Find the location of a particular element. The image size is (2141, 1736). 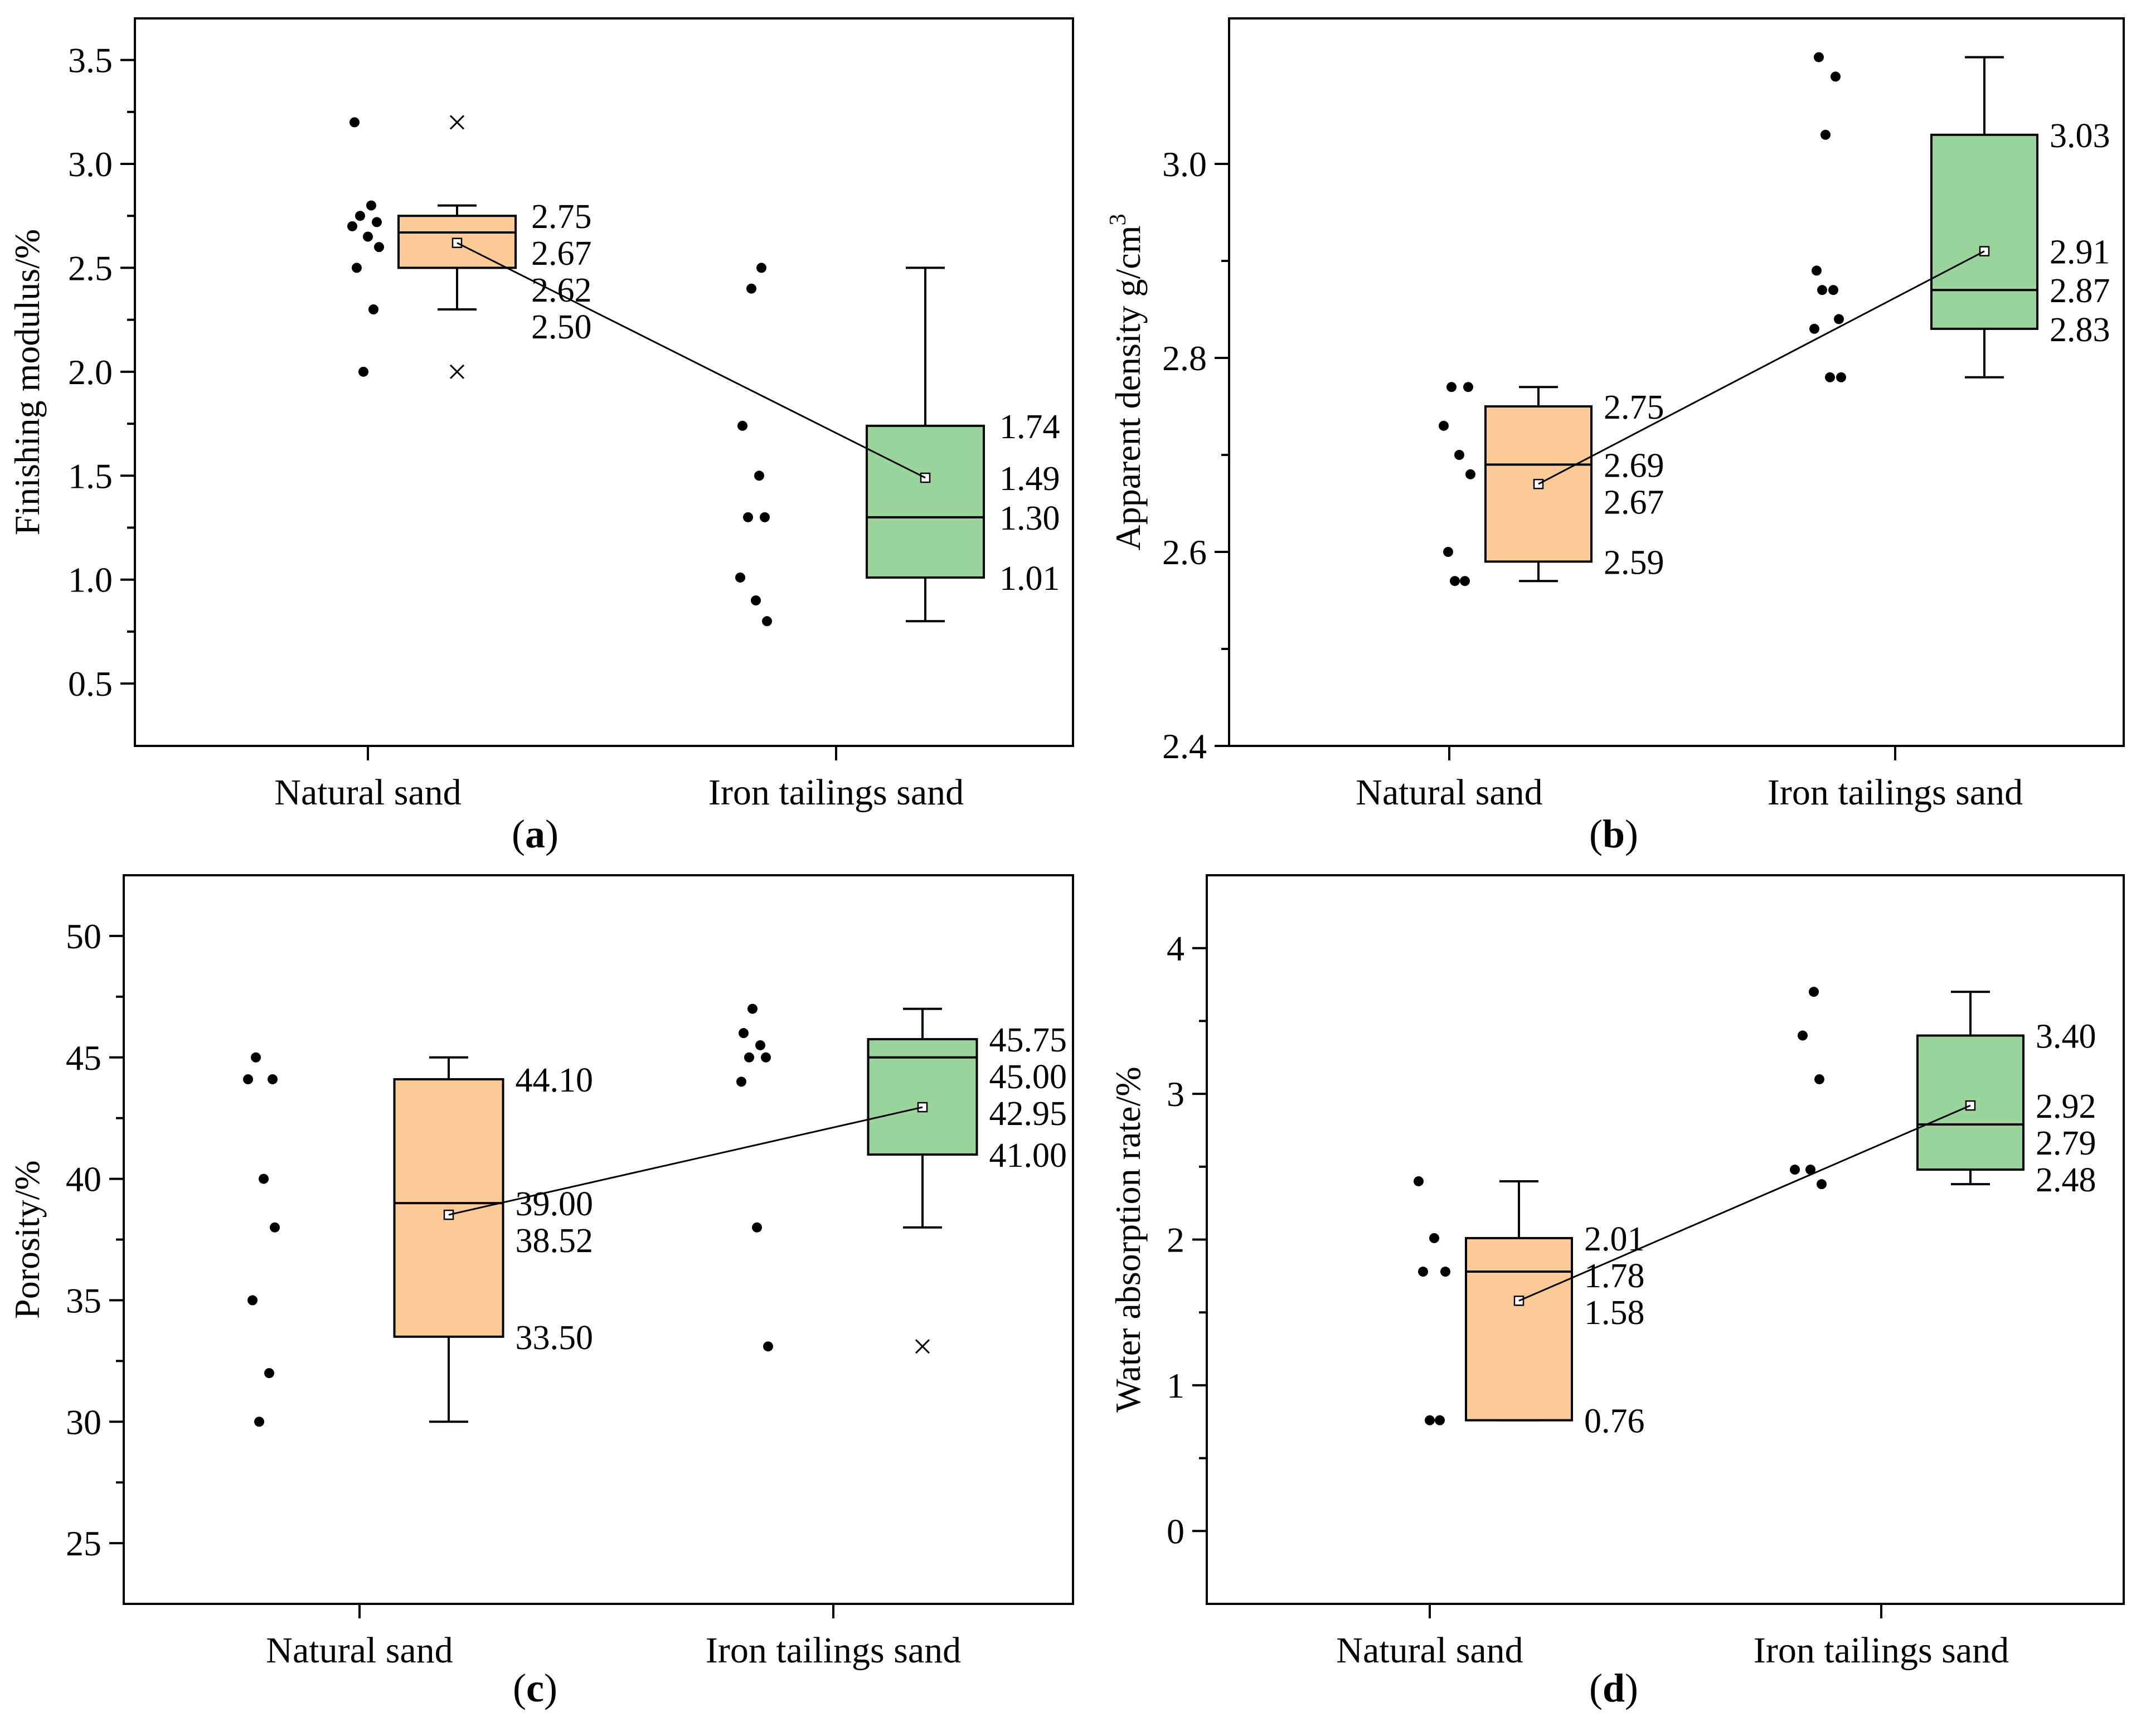

value-label: 2.01 is located at coordinates (1614, 1239).